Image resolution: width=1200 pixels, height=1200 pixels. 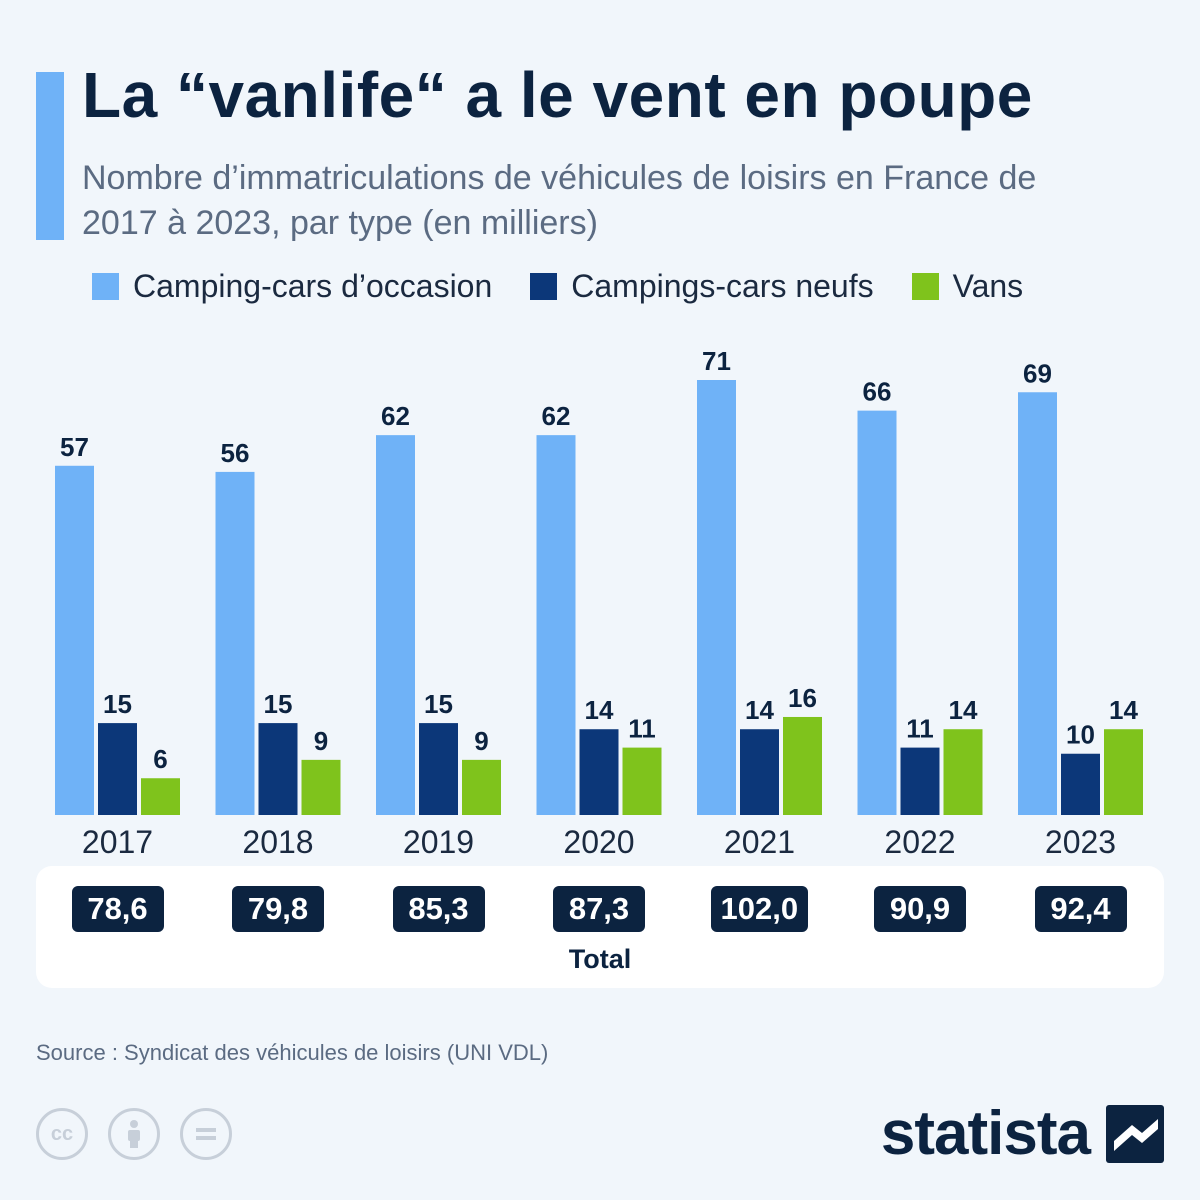 I want to click on bar-3-2017, so click(x=160, y=796).